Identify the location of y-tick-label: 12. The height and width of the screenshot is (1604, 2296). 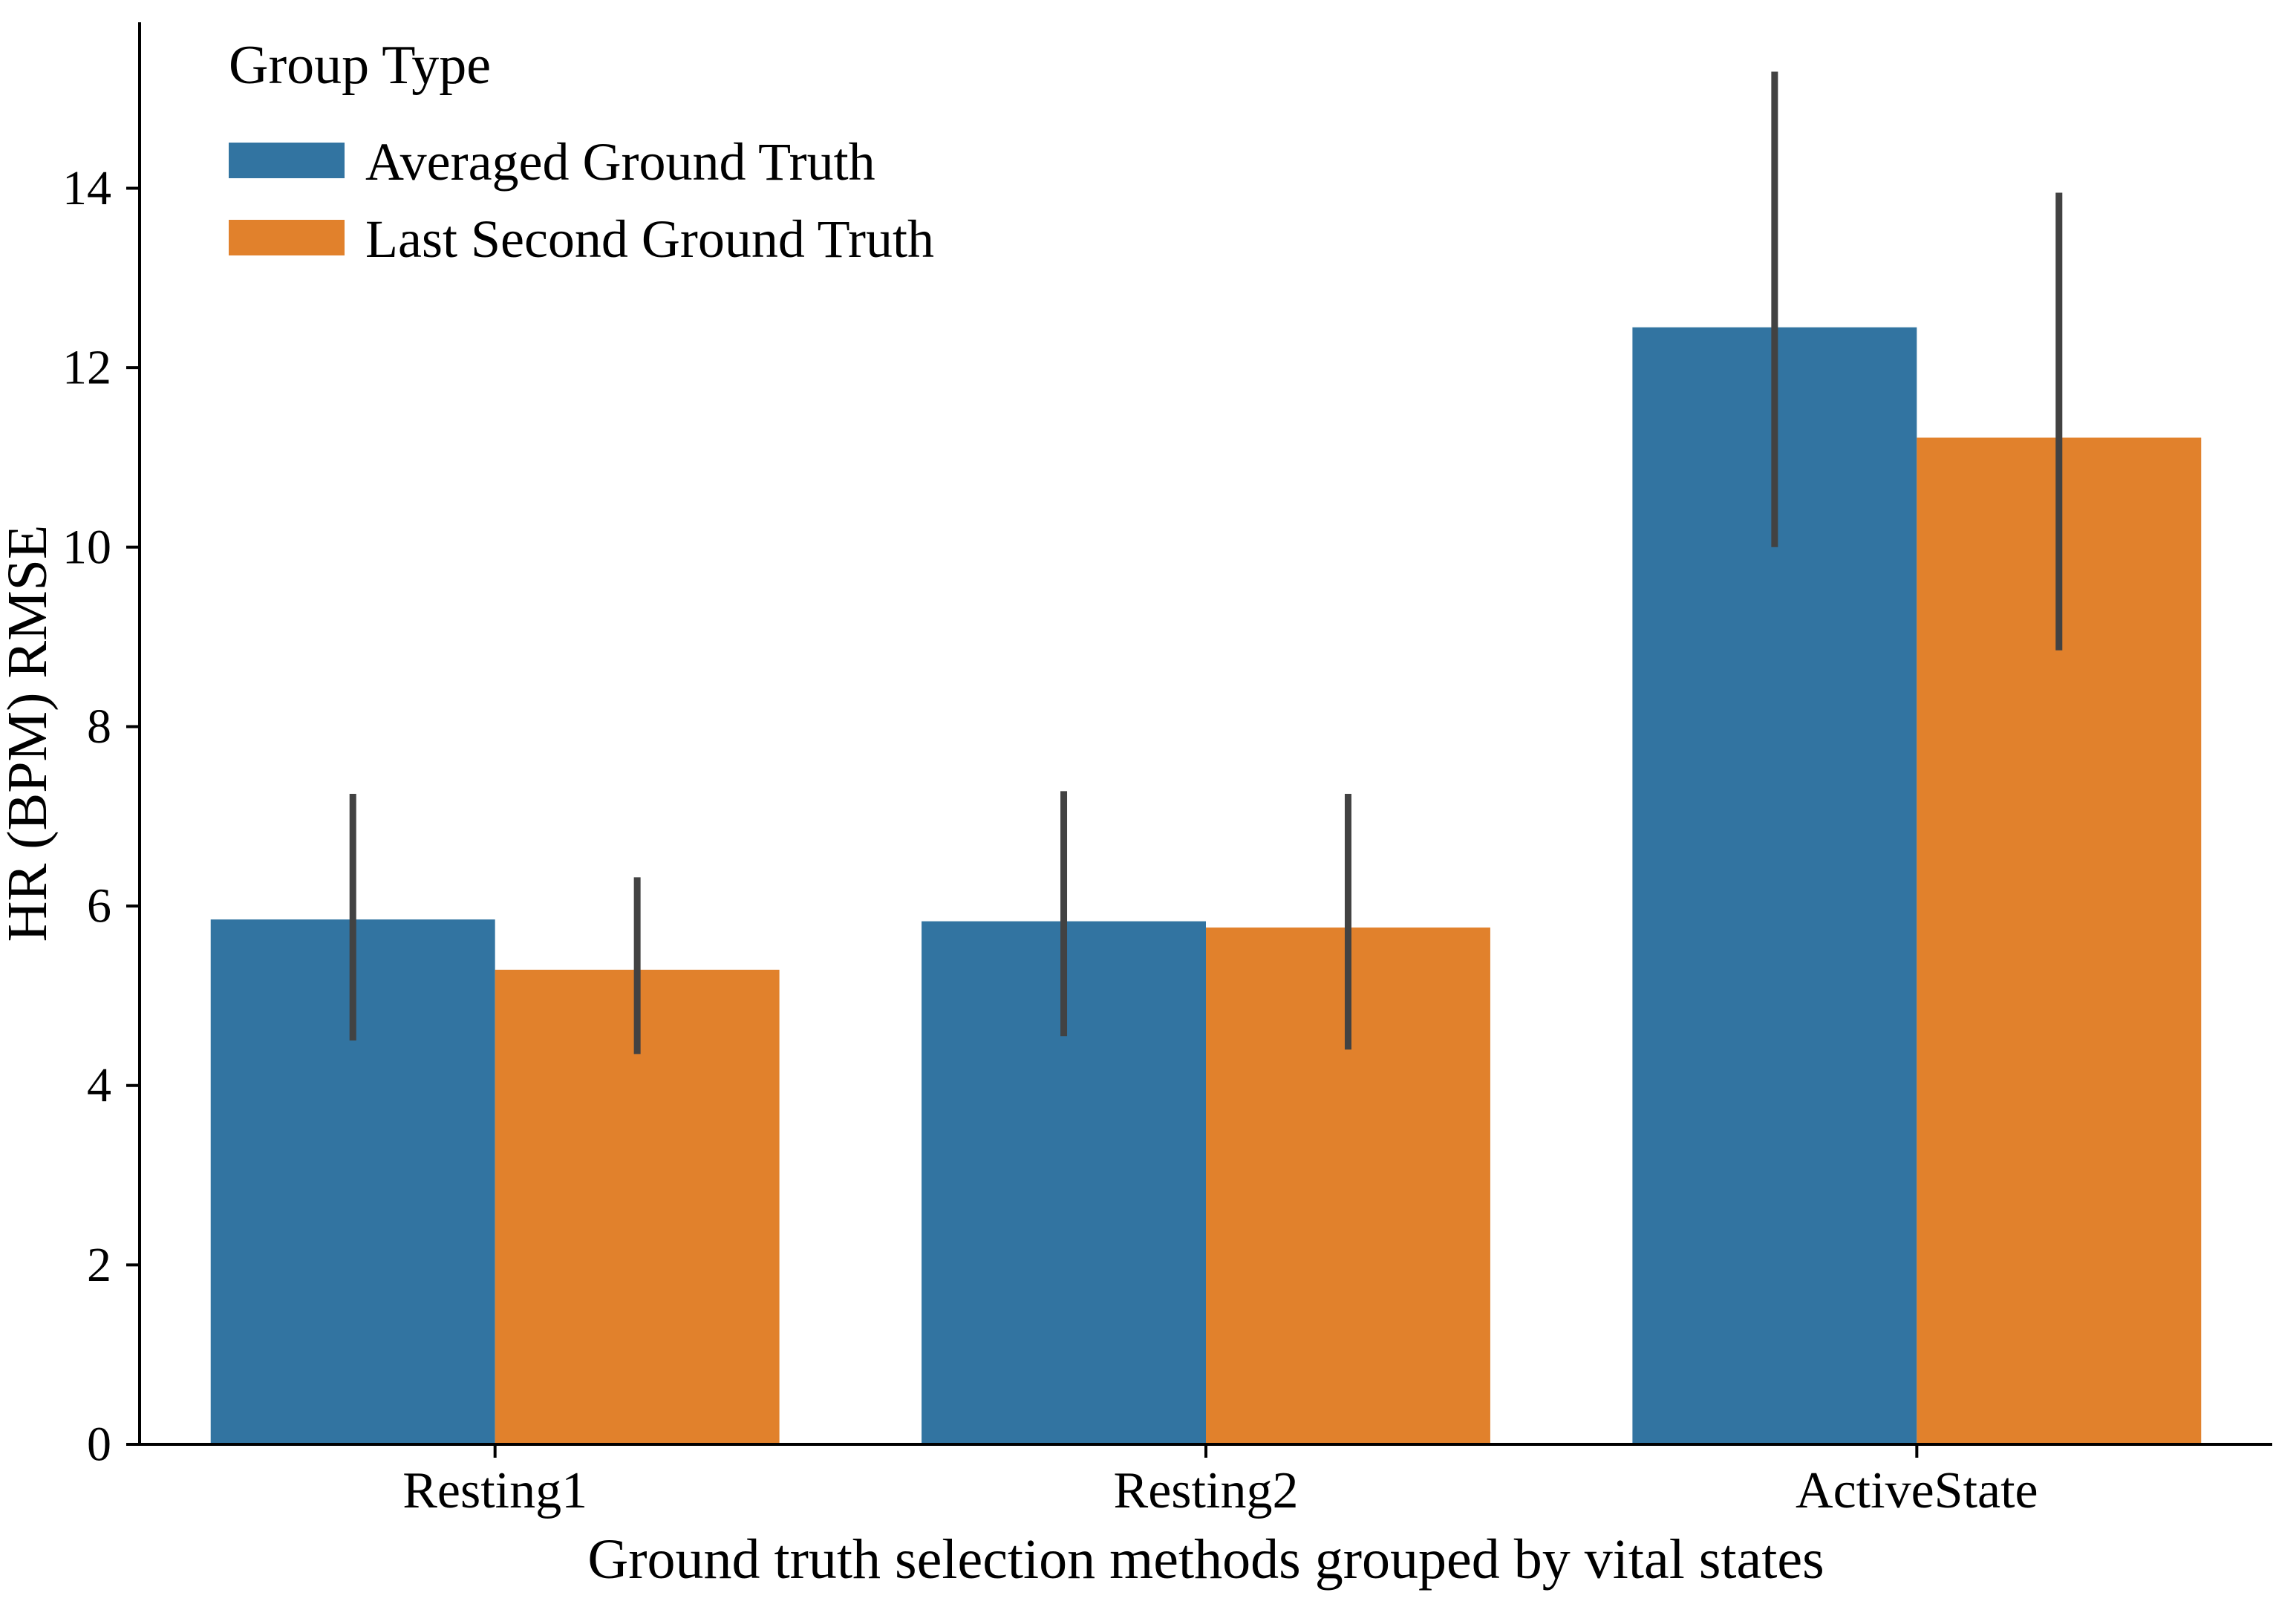
(86, 368).